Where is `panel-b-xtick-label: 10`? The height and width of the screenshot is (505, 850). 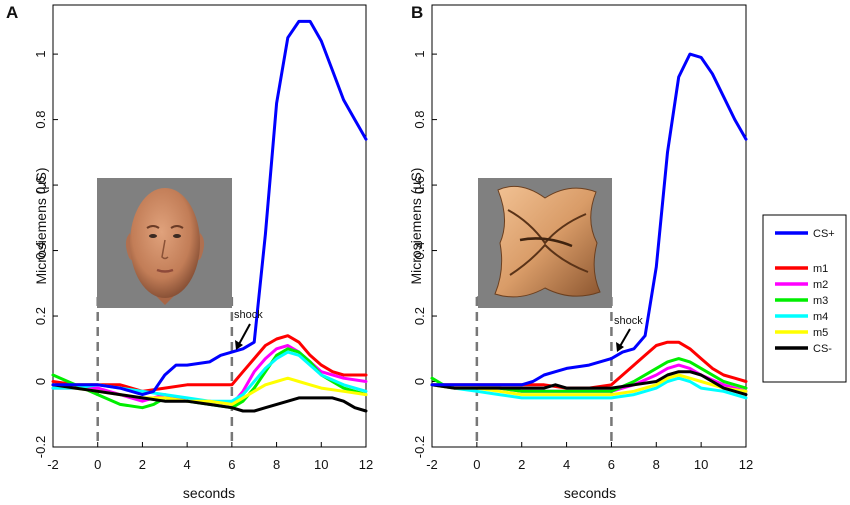
panel-b-xtick-label: 10 is located at coordinates (701, 464).